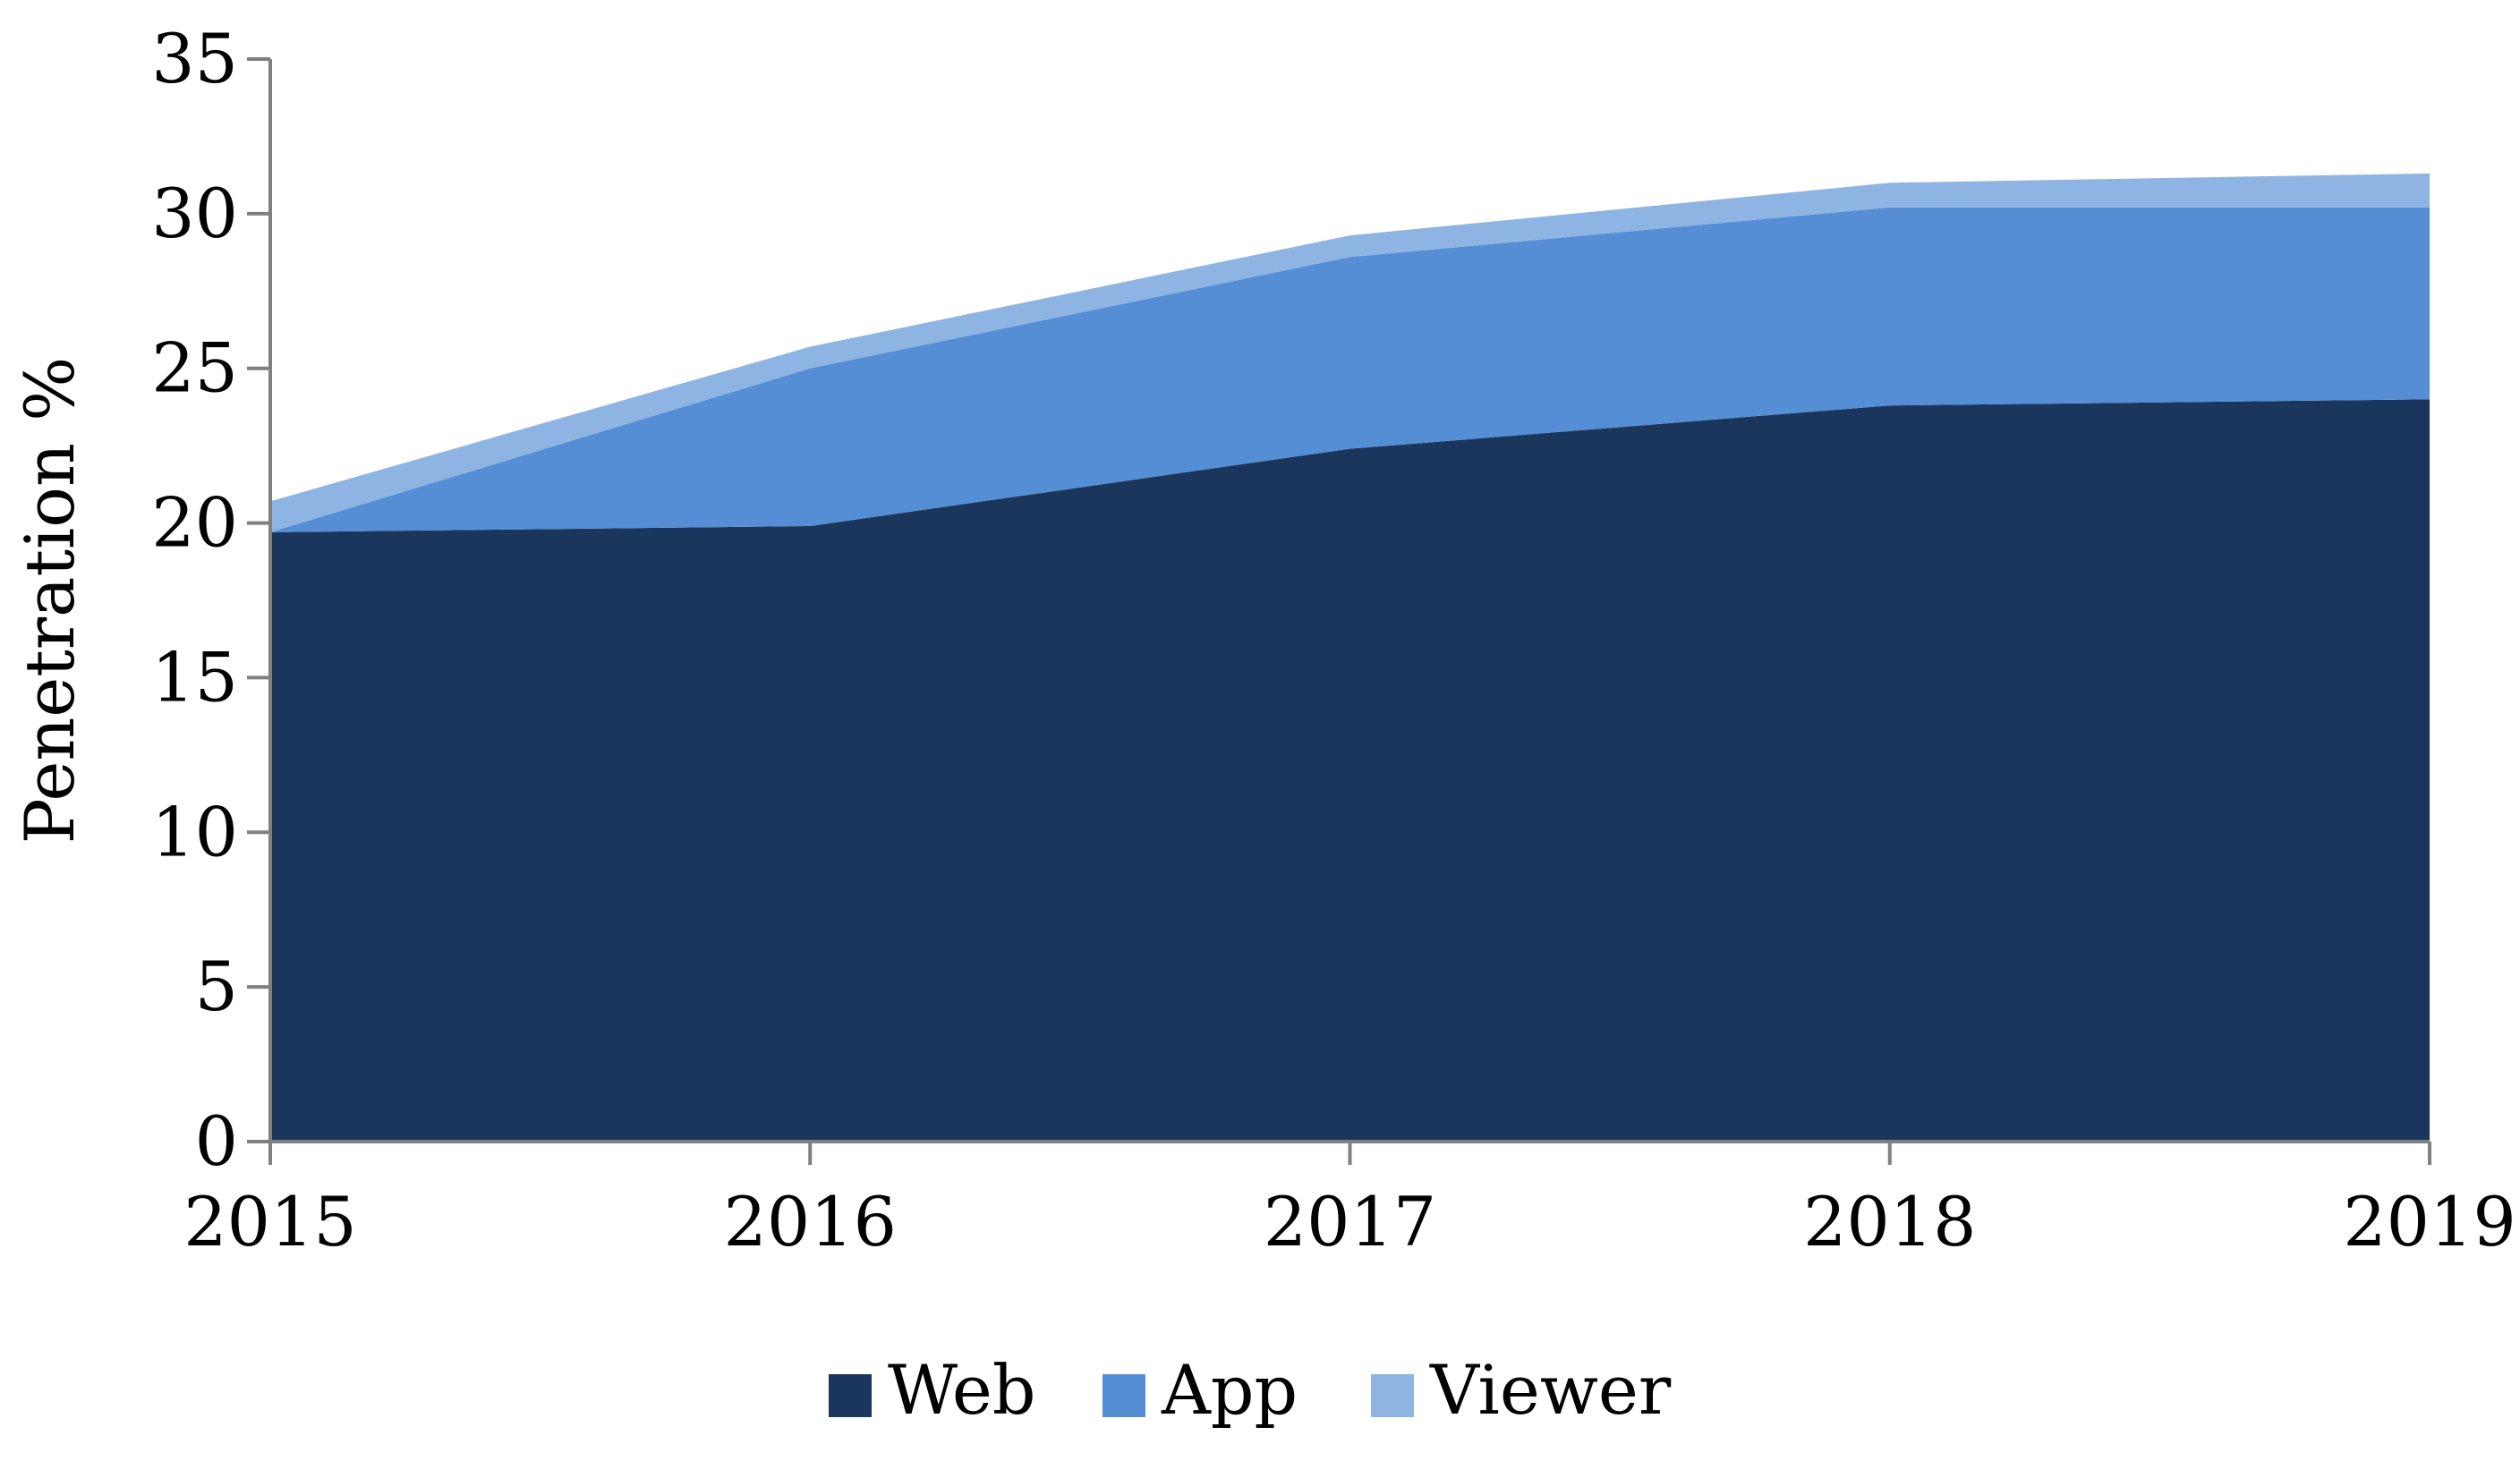  What do you see at coordinates (216, 986) in the screenshot?
I see `y-tick-label: 5` at bounding box center [216, 986].